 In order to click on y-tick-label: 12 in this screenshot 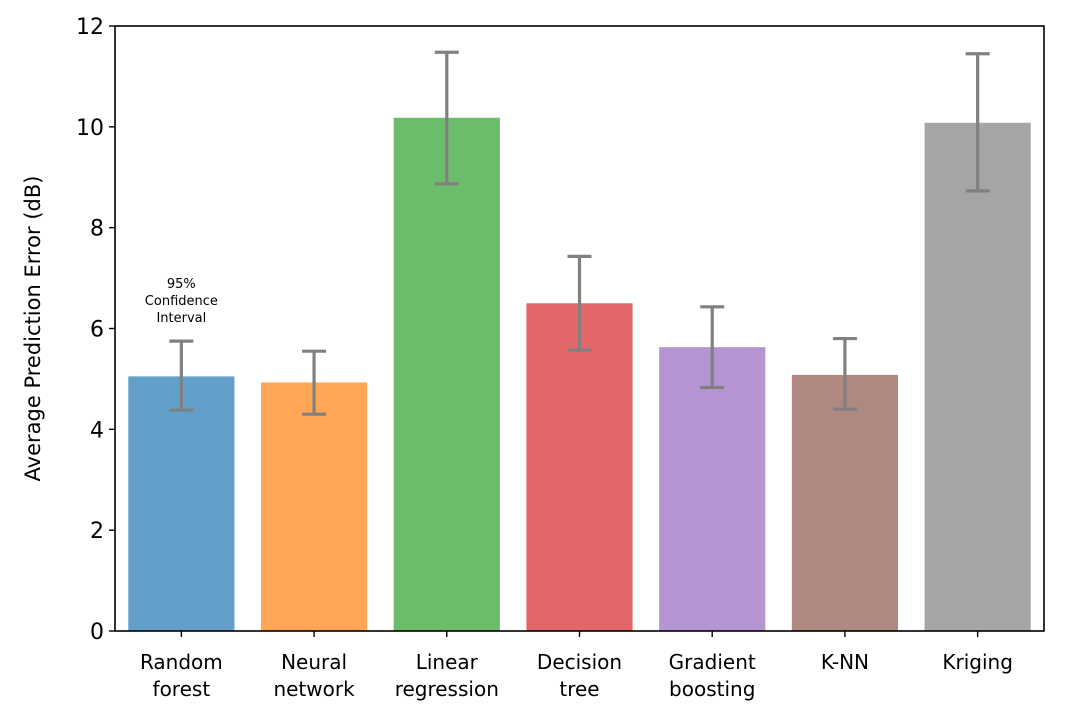, I will do `click(90, 27)`.